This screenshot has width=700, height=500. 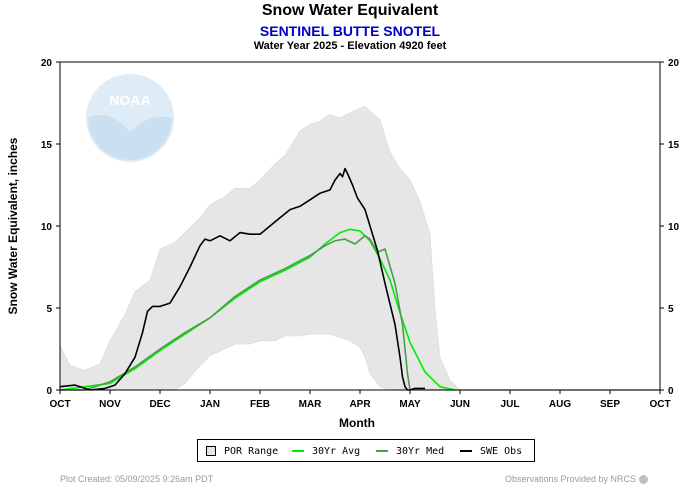 I want to click on x-tick-label: JUN, so click(x=460, y=404).